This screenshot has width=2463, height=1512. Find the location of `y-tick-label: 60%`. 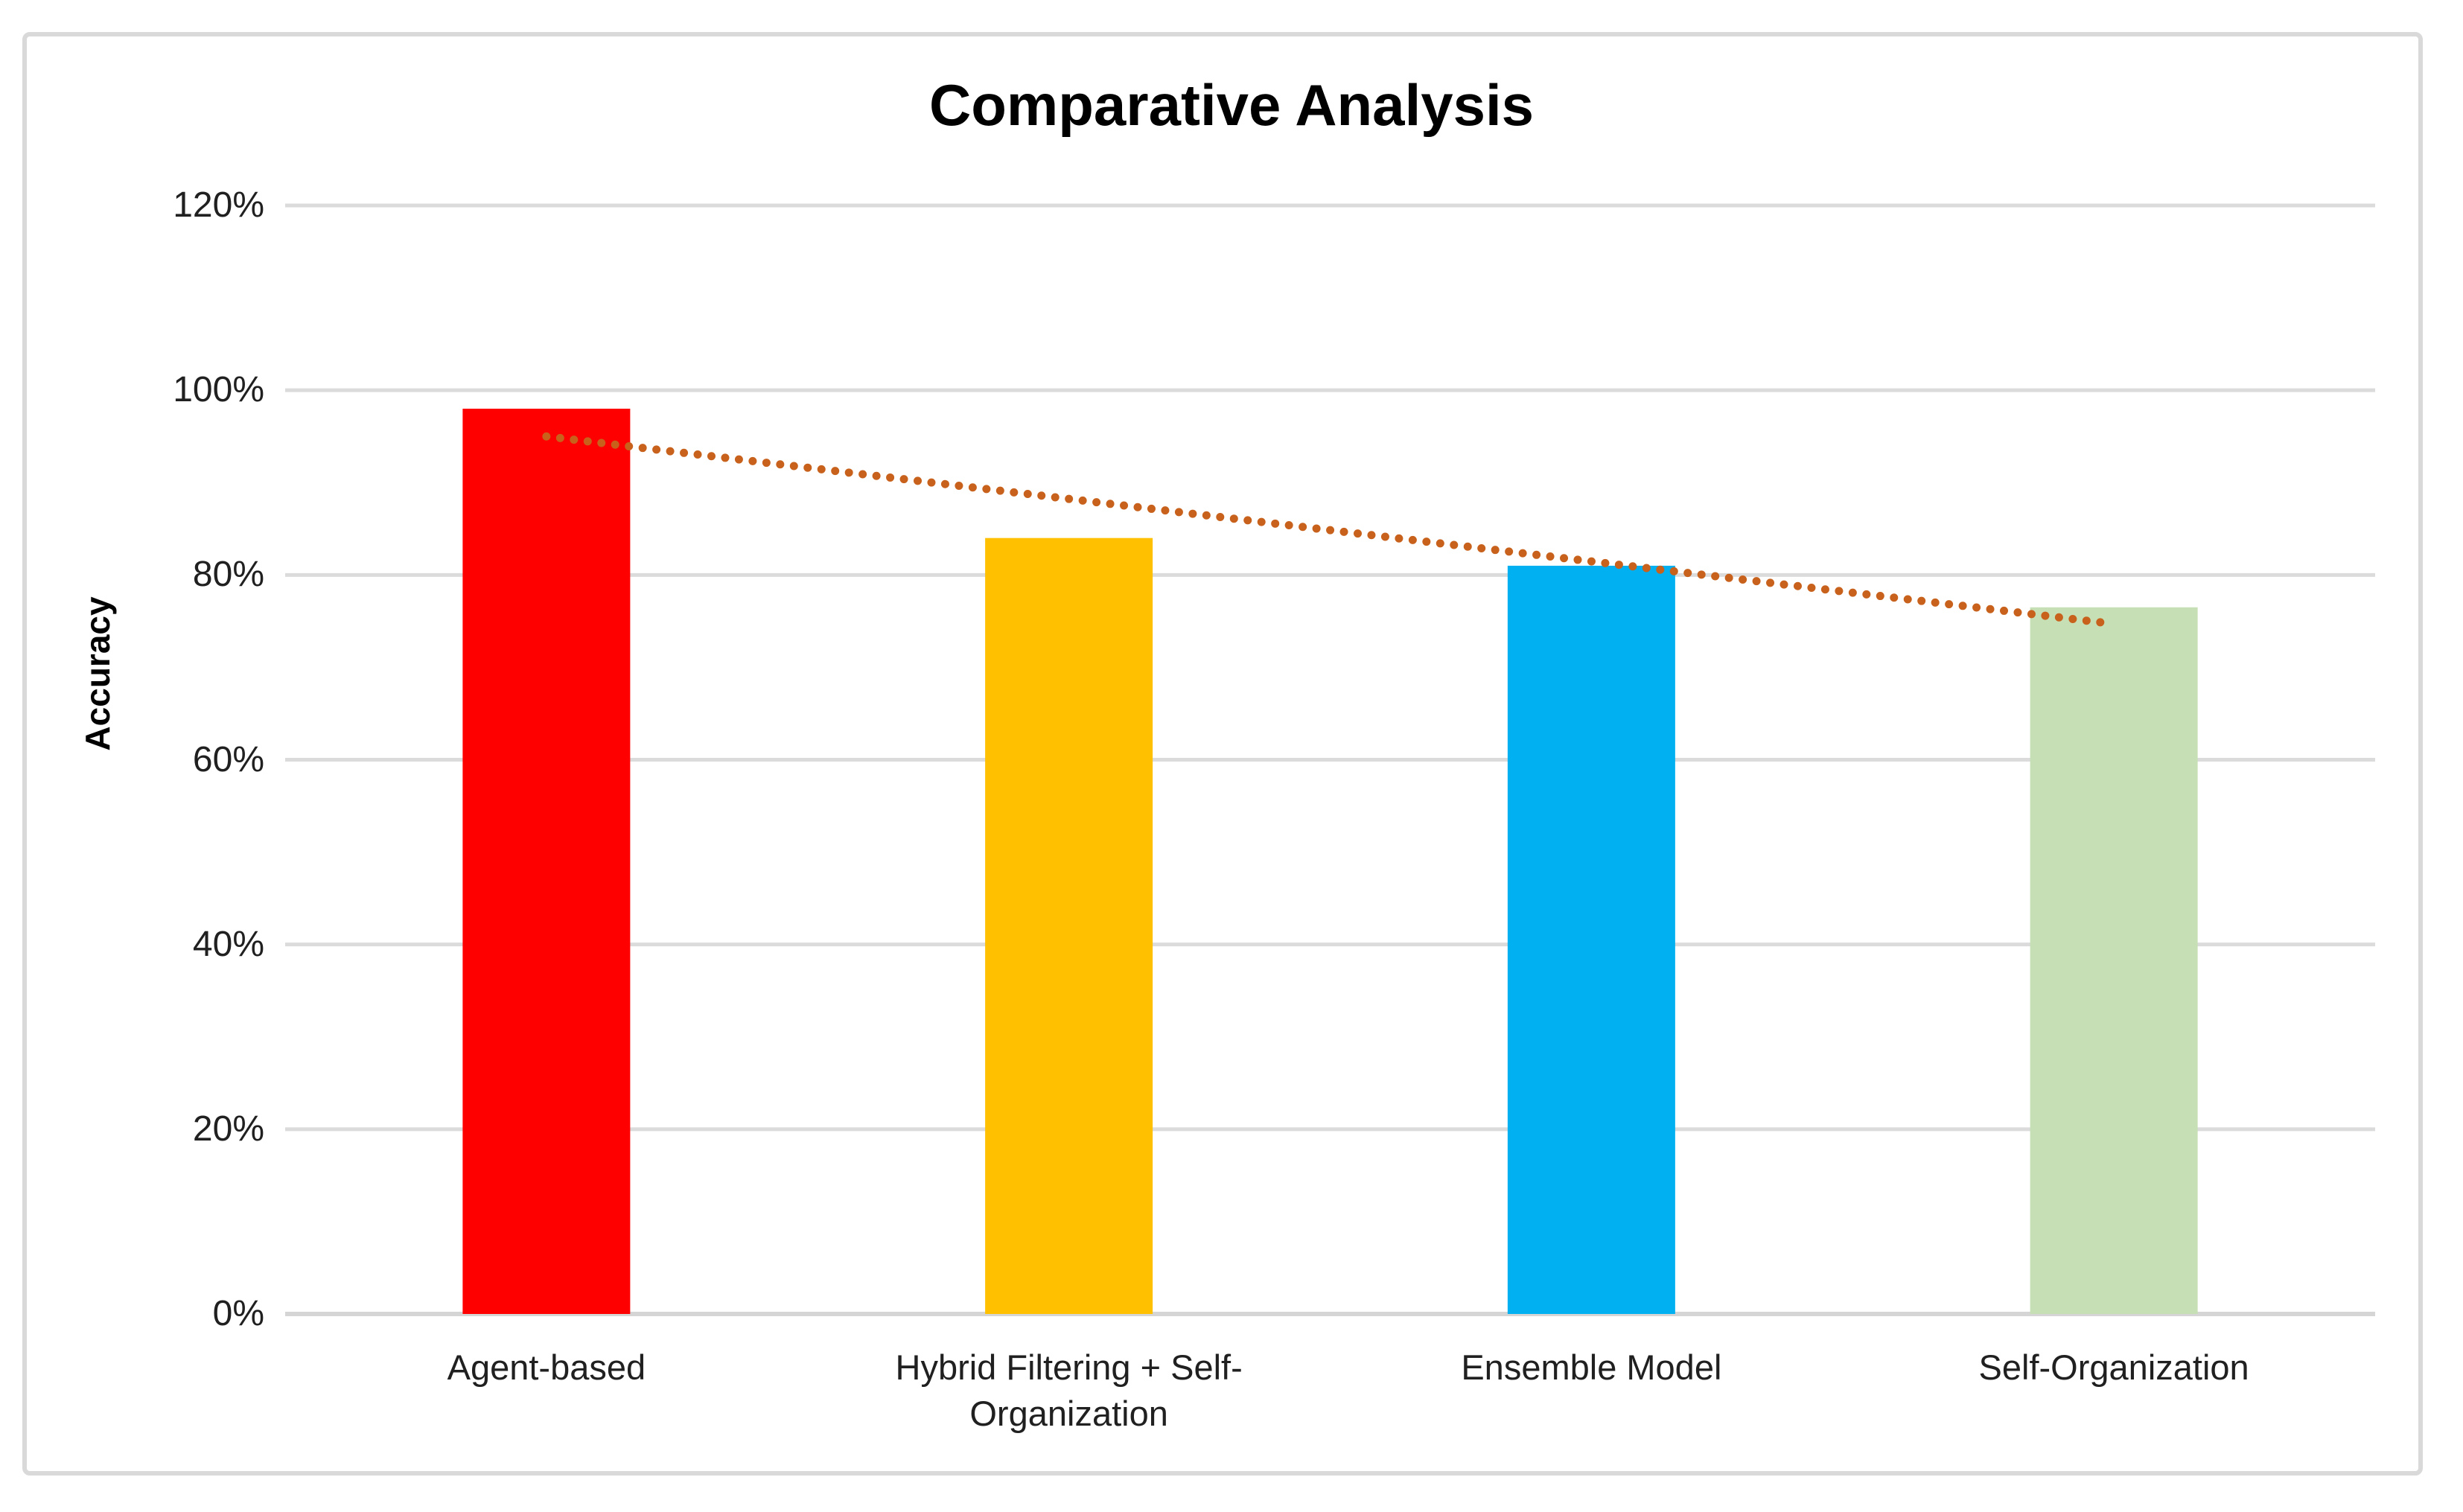

y-tick-label: 60% is located at coordinates (228, 759).